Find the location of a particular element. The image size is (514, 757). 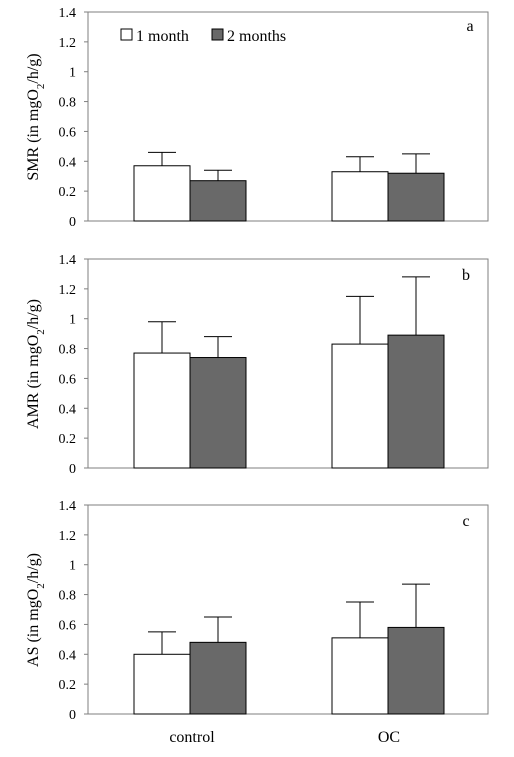

panel-a-ytick-label-6: 1.2 is located at coordinates (68, 43).